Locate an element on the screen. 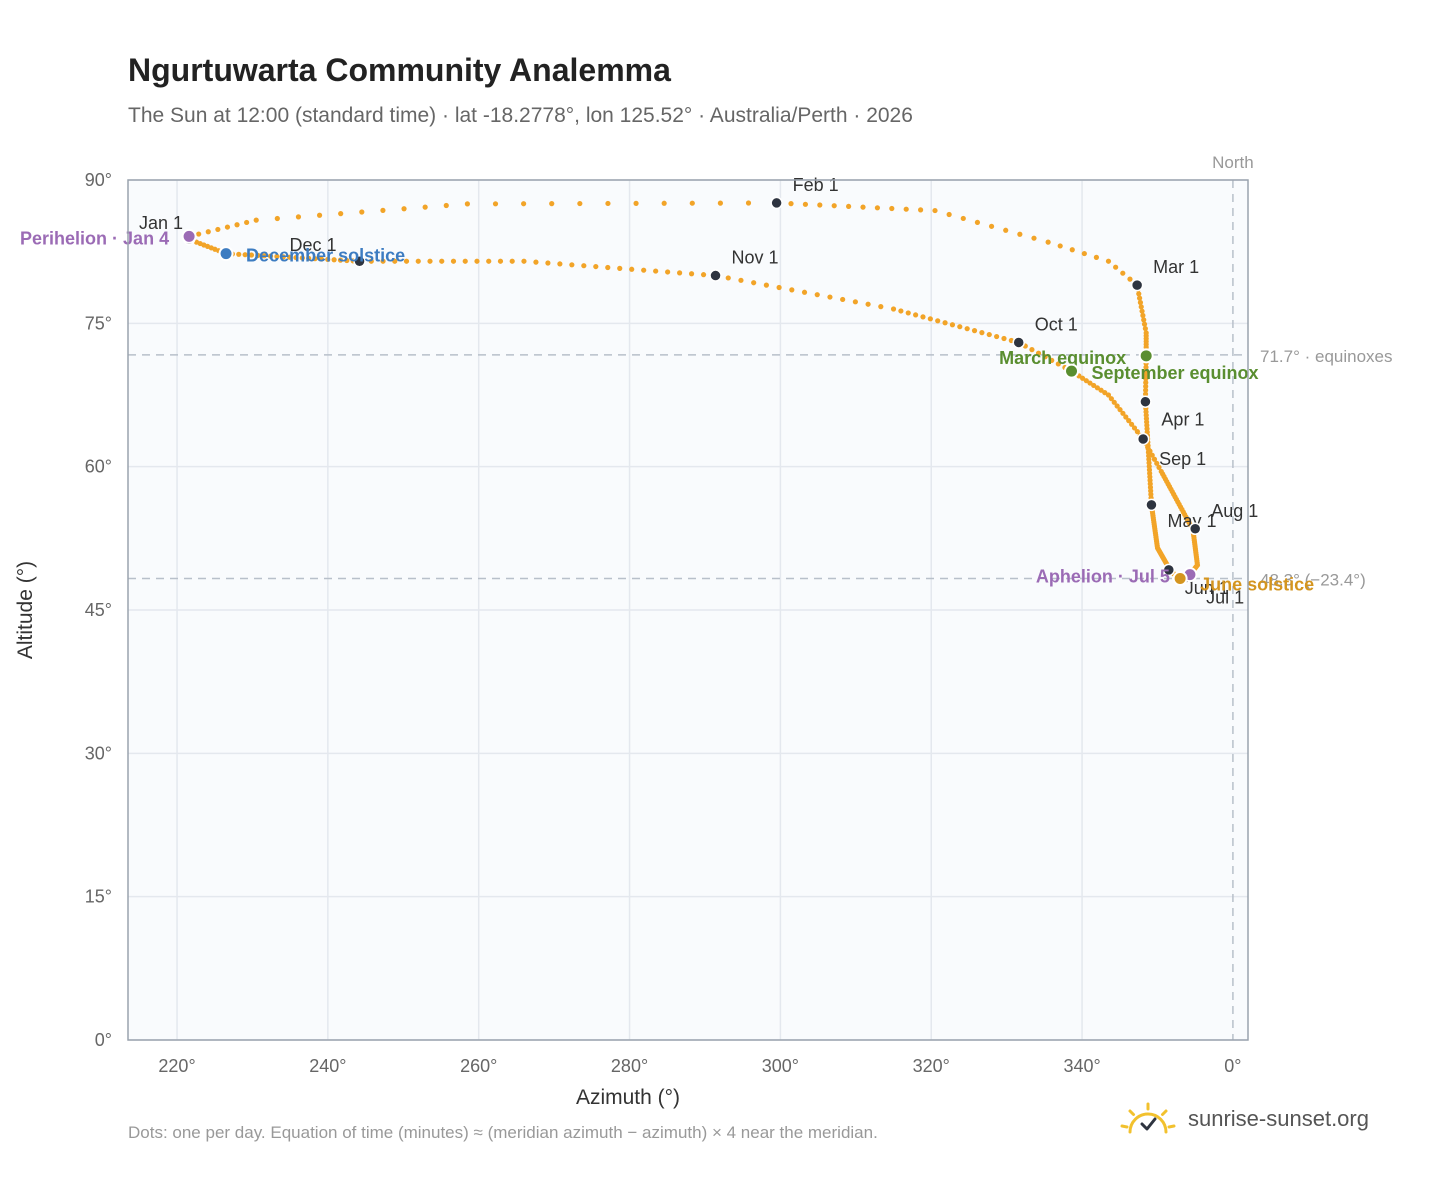  y-tick-label: 90° is located at coordinates (98, 180).